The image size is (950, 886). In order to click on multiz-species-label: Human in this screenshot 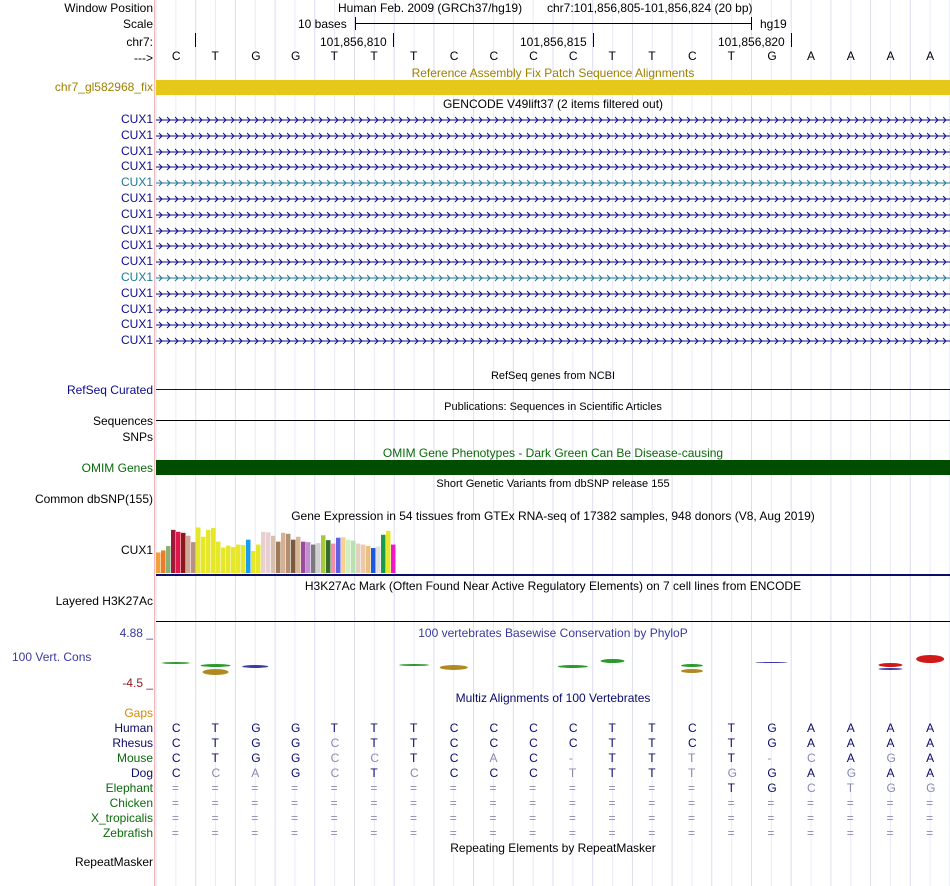, I will do `click(133, 728)`.